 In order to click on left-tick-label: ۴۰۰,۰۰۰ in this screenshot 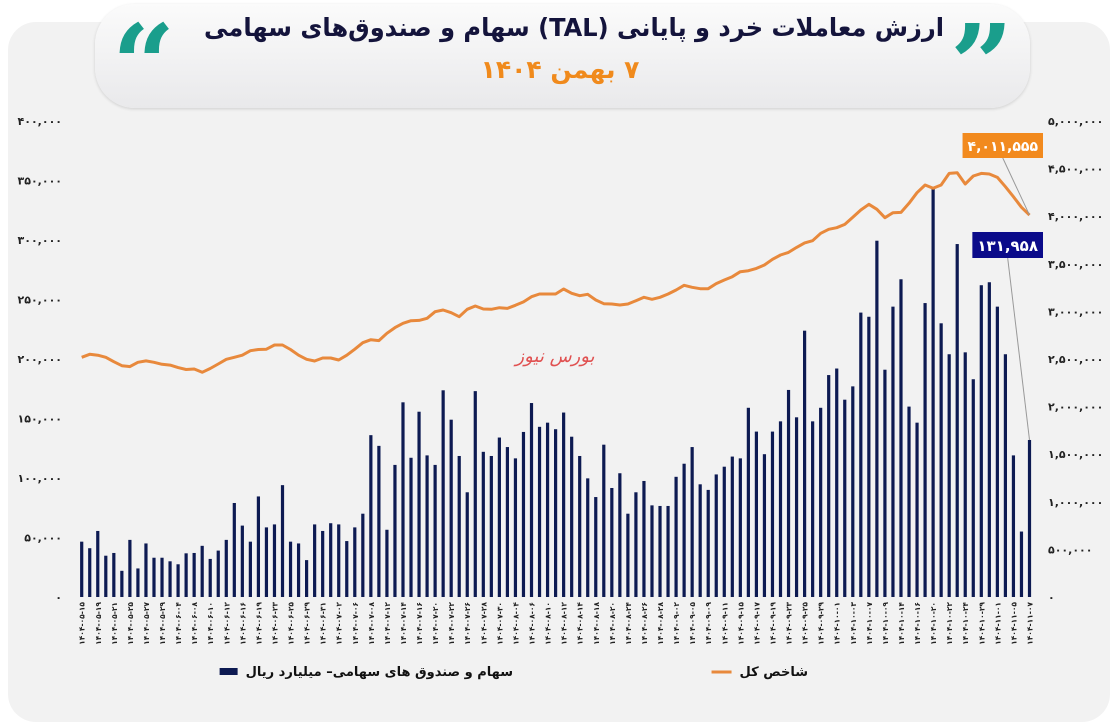, I will do `click(40, 121)`.